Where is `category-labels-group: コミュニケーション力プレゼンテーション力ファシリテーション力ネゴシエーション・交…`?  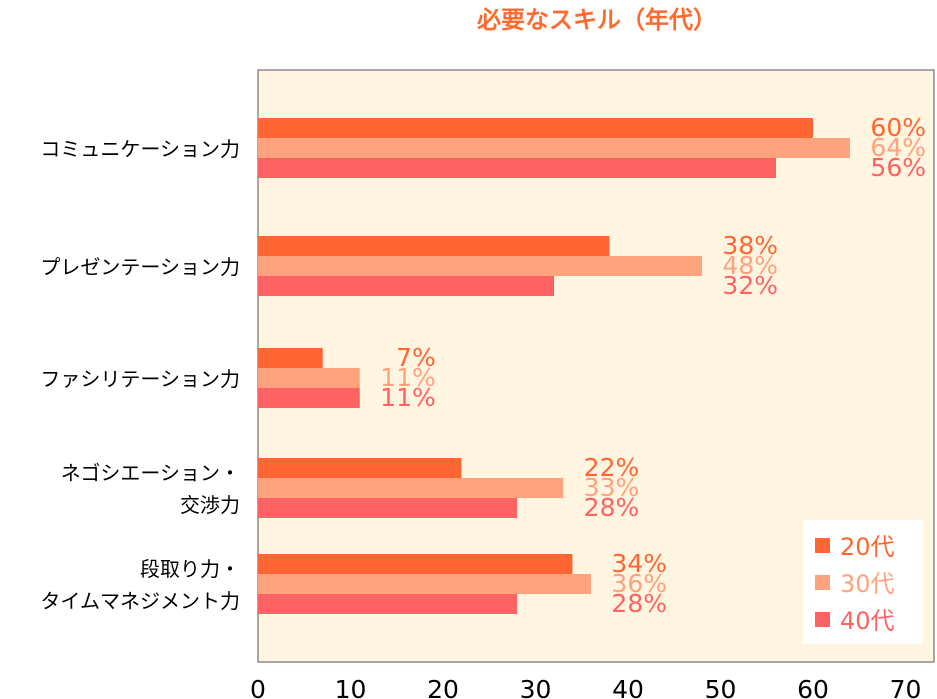 category-labels-group: コミュニケーション力プレゼンテーション力ファシリテーション力ネゴシエーション・交… is located at coordinates (140, 375).